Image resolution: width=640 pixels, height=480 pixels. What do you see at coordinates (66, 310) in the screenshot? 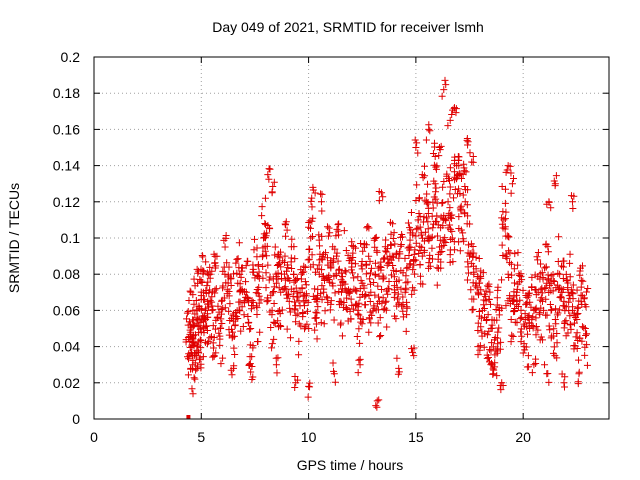
I see `y-tick-label: 0.06` at bounding box center [66, 310].